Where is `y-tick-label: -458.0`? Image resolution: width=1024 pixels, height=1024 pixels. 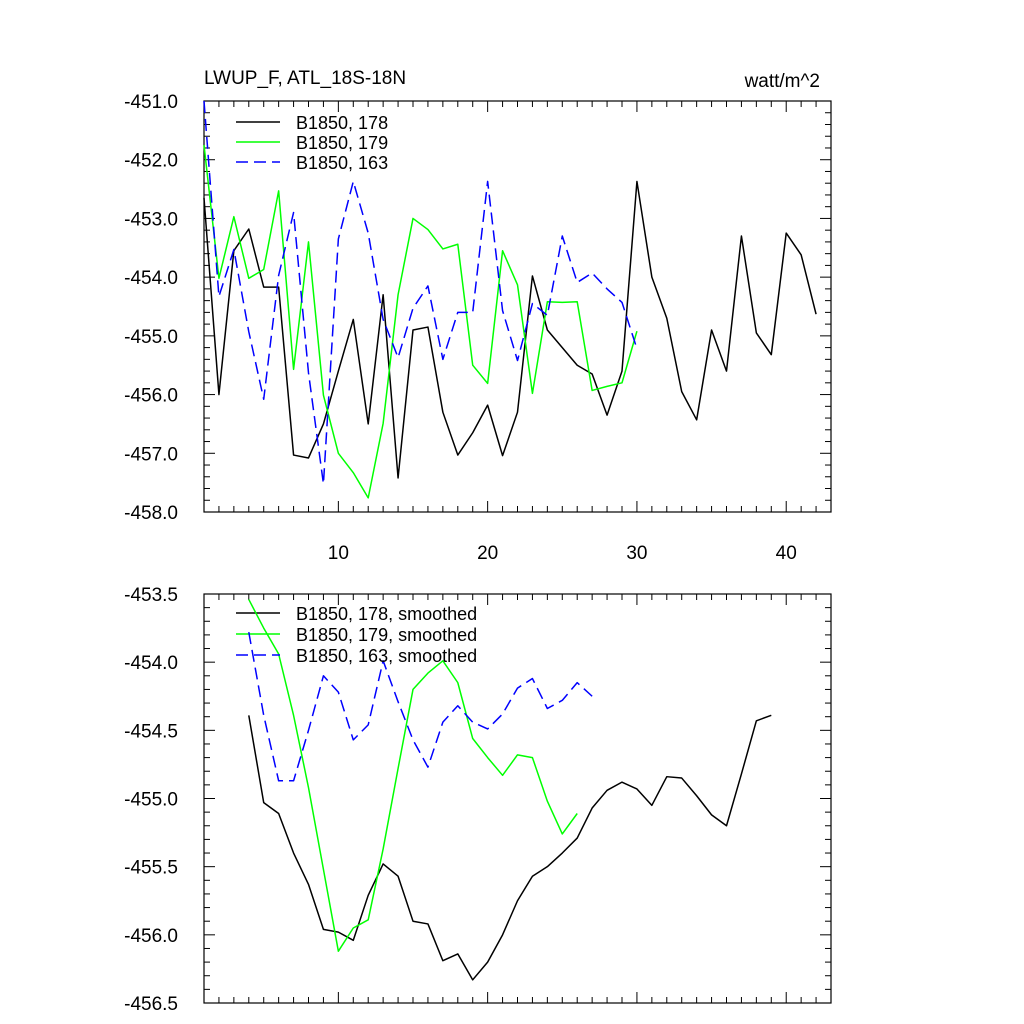 y-tick-label: -458.0 is located at coordinates (151, 513).